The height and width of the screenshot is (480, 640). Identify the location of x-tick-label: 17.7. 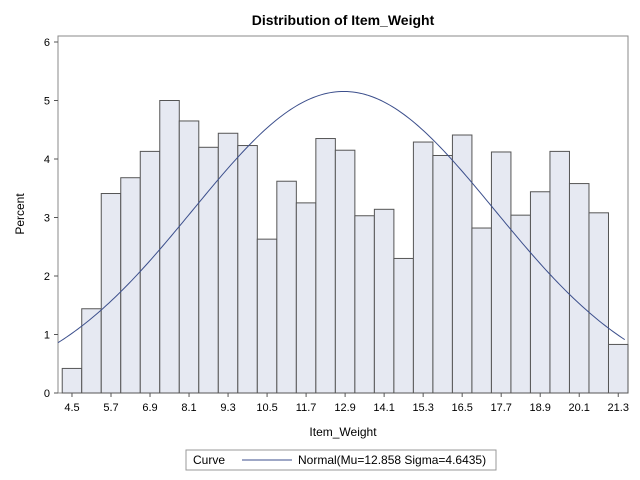
(500, 408).